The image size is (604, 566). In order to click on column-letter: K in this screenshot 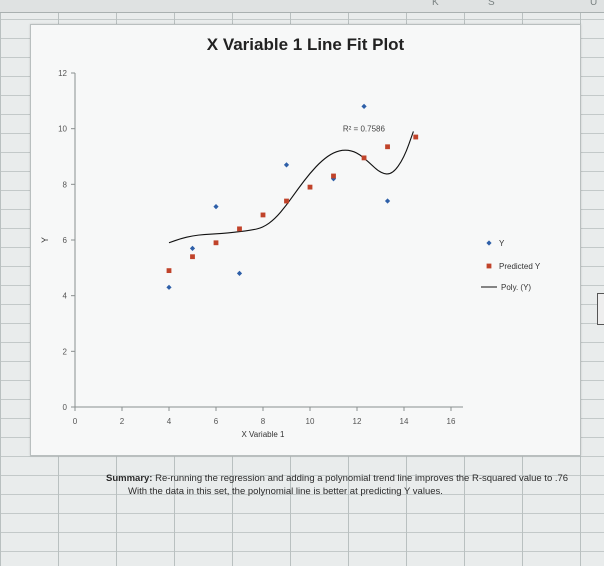, I will do `click(435, 4)`.